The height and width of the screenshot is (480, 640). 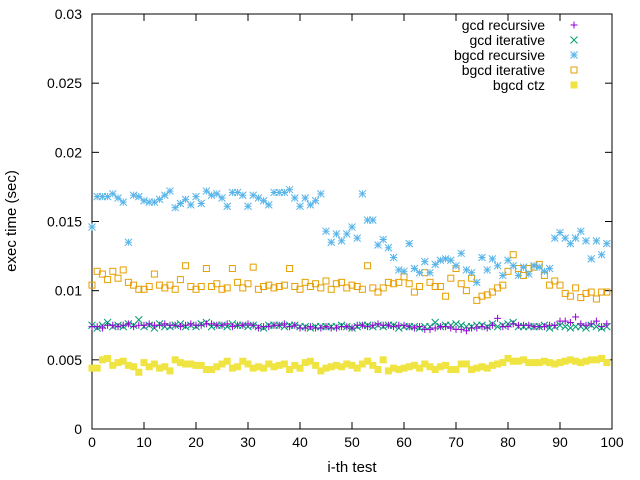 I want to click on legend-marker, so click(x=574, y=70).